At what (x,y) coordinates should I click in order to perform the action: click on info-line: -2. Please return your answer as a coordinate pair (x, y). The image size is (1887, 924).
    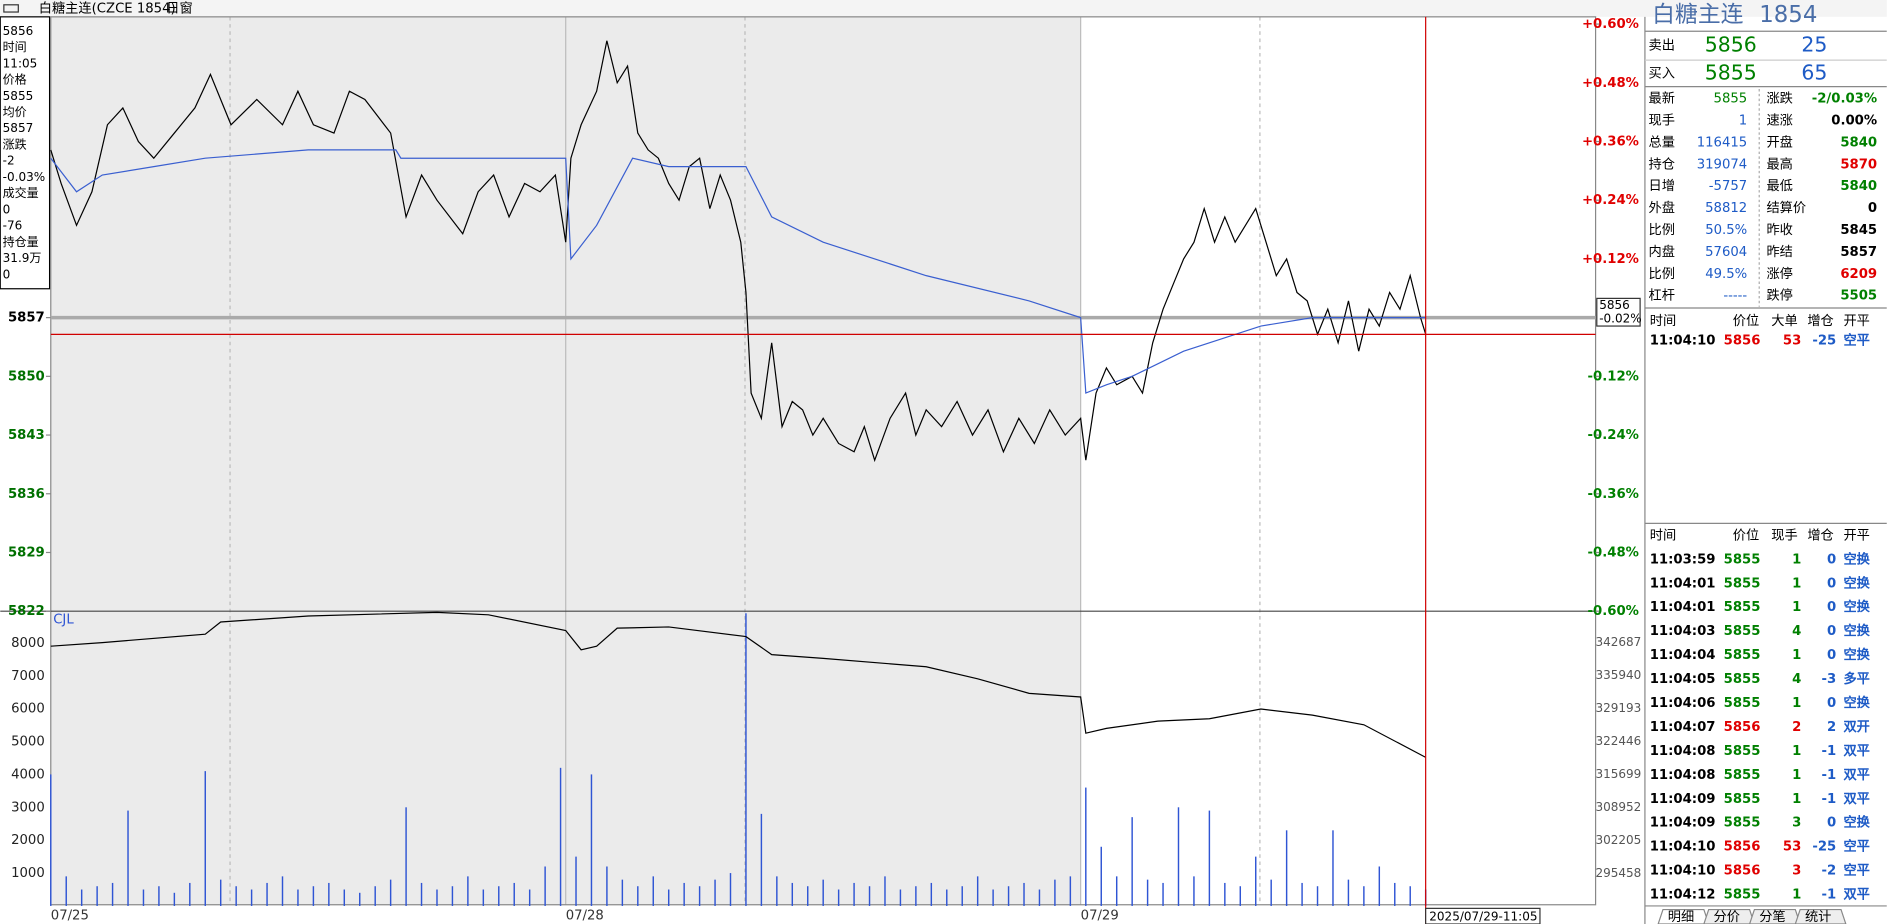
    Looking at the image, I should click on (9, 161).